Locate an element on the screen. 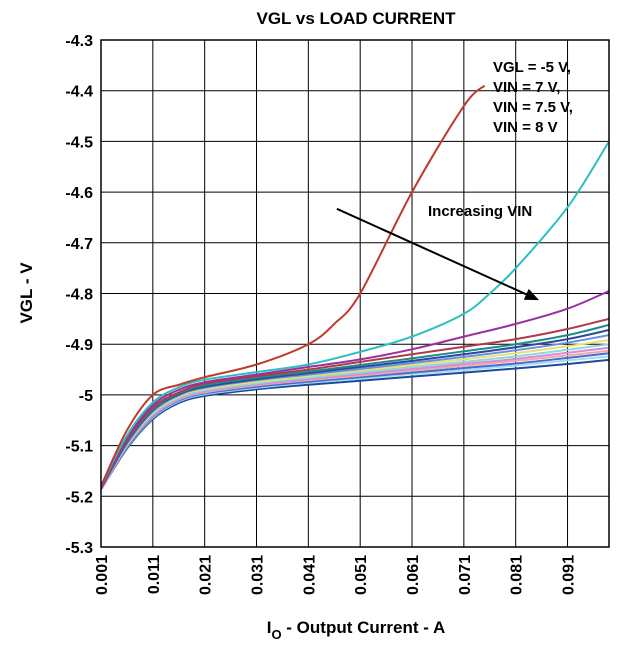 The width and height of the screenshot is (621, 645). y-tick-label: -4.3 is located at coordinates (79, 41).